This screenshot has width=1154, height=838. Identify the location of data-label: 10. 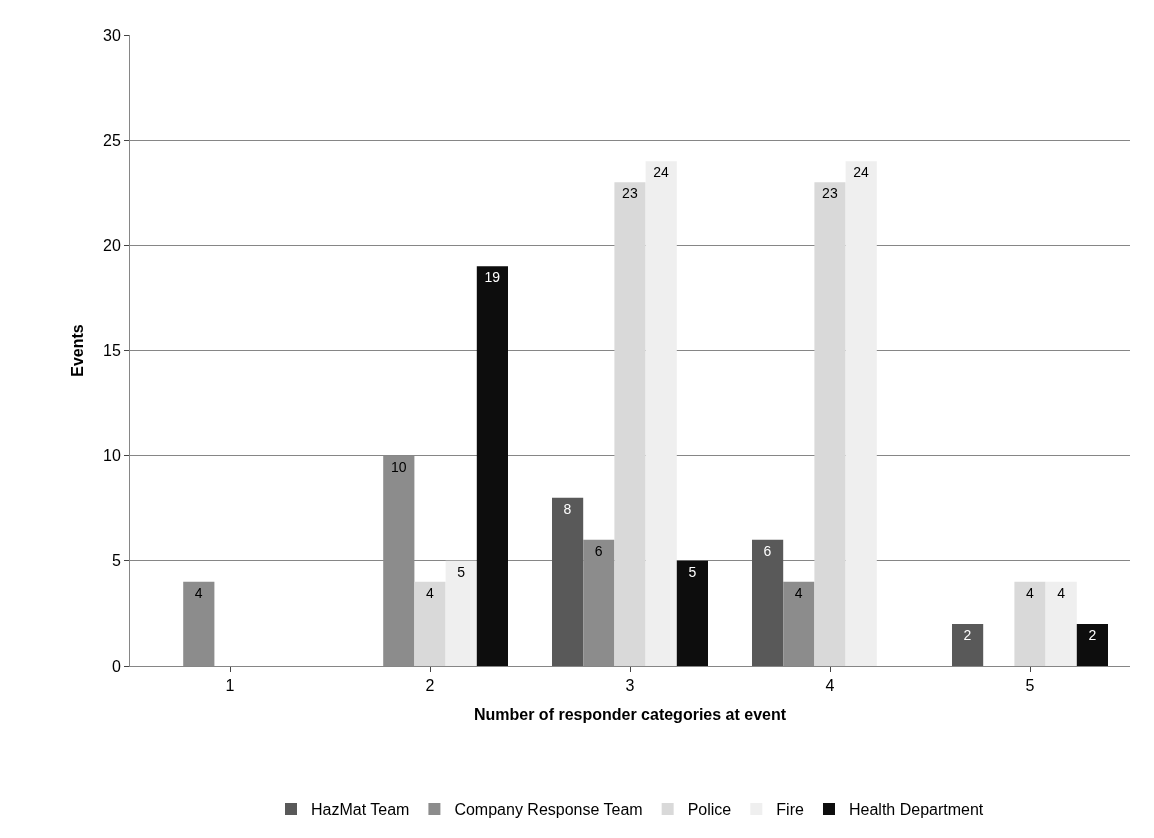
(398, 466).